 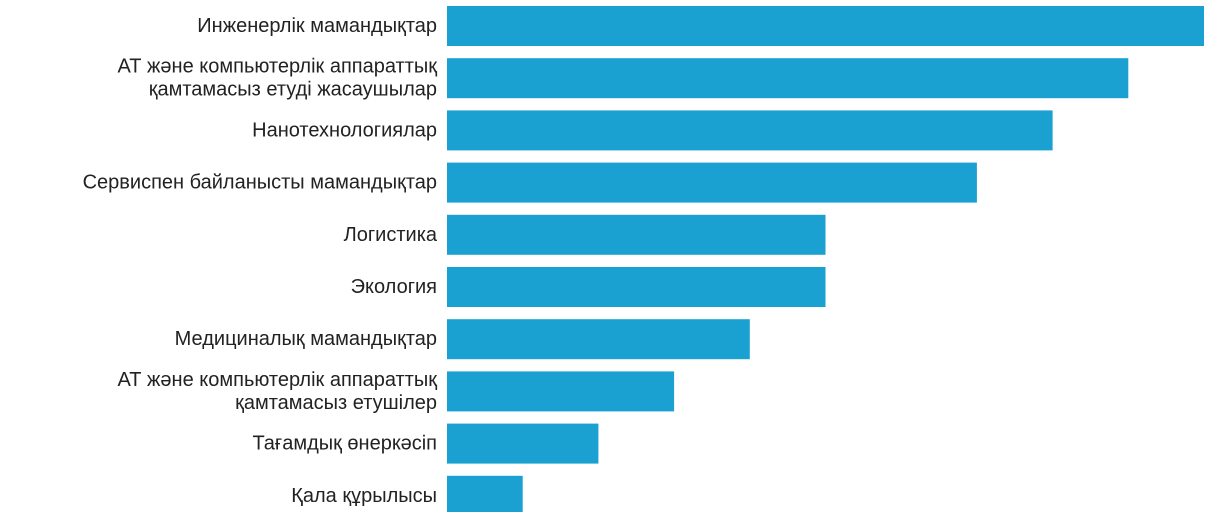 I want to click on category-label: Тағамдық өнеркәсіп, so click(x=344, y=444).